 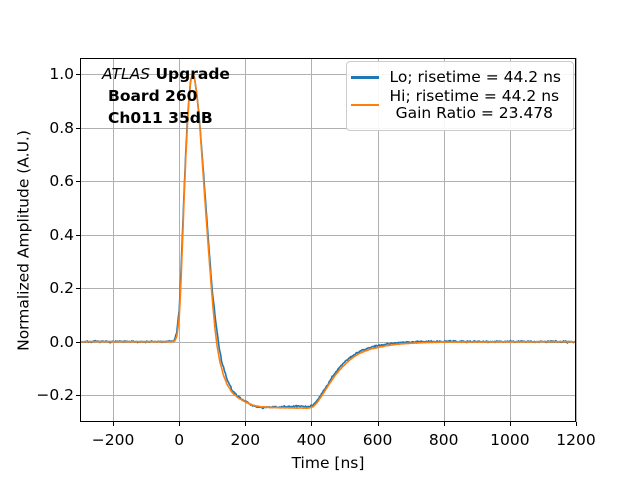 What do you see at coordinates (61, 127) in the screenshot?
I see `y-tick-label: 0.8` at bounding box center [61, 127].